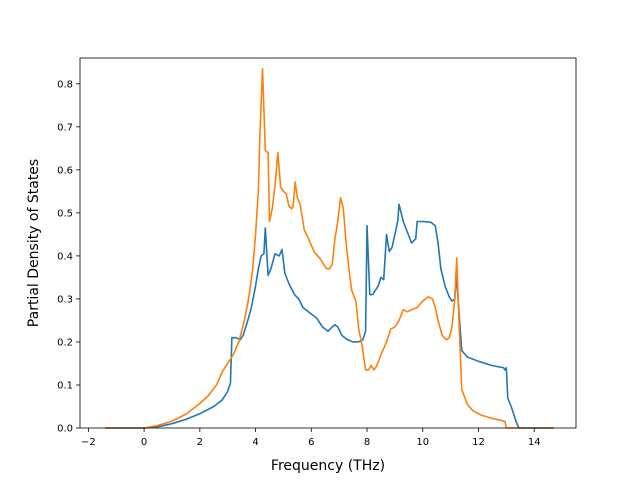  Describe the element at coordinates (65, 170) in the screenshot. I see `y-tick-label: 0.6` at that location.